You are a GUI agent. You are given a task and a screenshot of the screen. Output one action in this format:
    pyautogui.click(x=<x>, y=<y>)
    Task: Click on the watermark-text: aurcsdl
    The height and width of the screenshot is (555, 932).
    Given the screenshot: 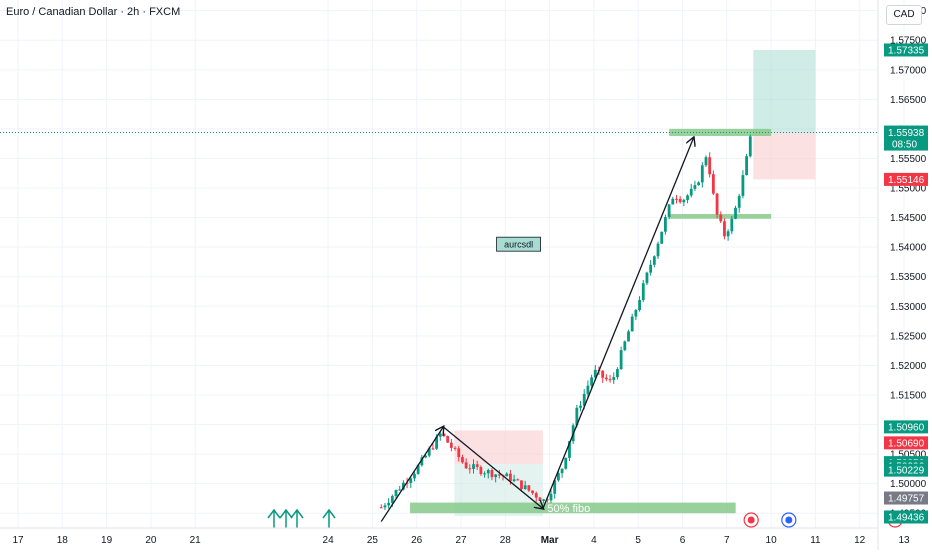 What is the action you would take?
    pyautogui.click(x=518, y=245)
    